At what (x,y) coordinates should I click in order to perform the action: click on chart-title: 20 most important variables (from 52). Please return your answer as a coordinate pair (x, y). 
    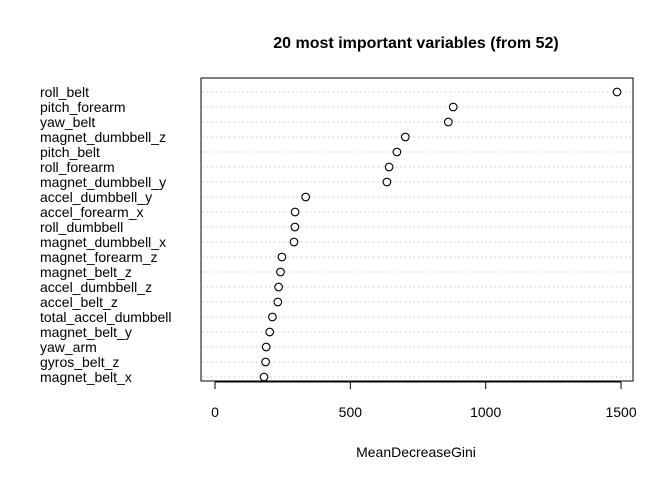
    Looking at the image, I should click on (415, 43).